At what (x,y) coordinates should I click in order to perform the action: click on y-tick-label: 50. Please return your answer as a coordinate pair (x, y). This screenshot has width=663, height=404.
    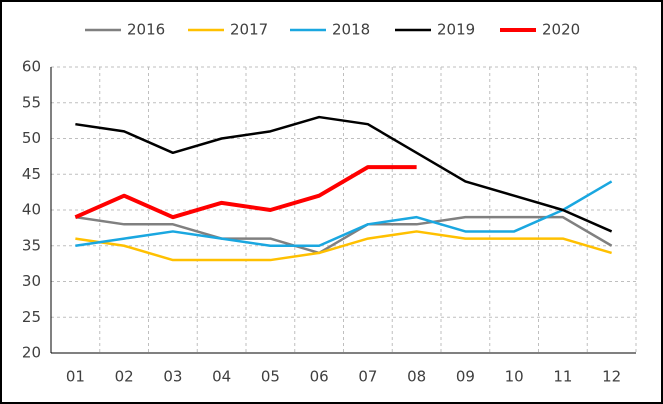
    Looking at the image, I should click on (31, 138).